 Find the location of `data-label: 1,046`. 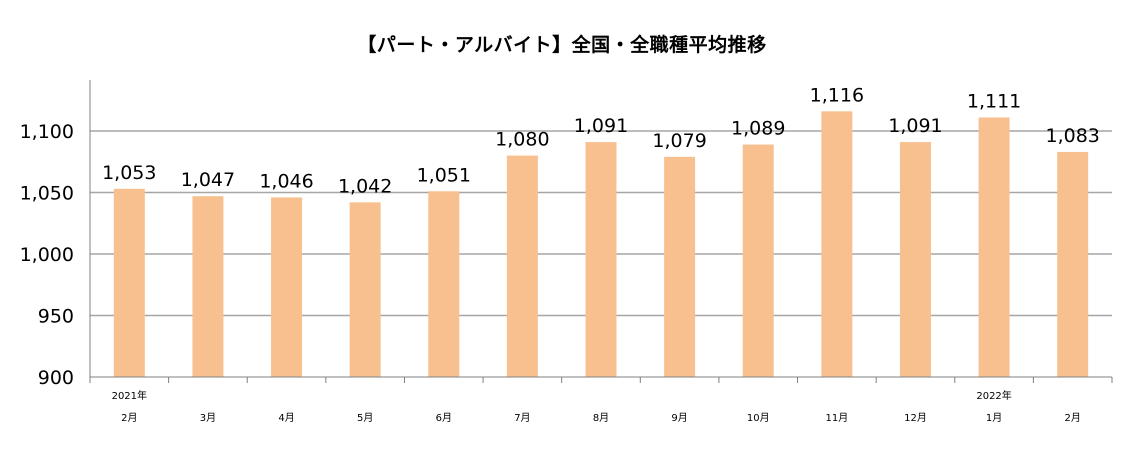

data-label: 1,046 is located at coordinates (286, 181).